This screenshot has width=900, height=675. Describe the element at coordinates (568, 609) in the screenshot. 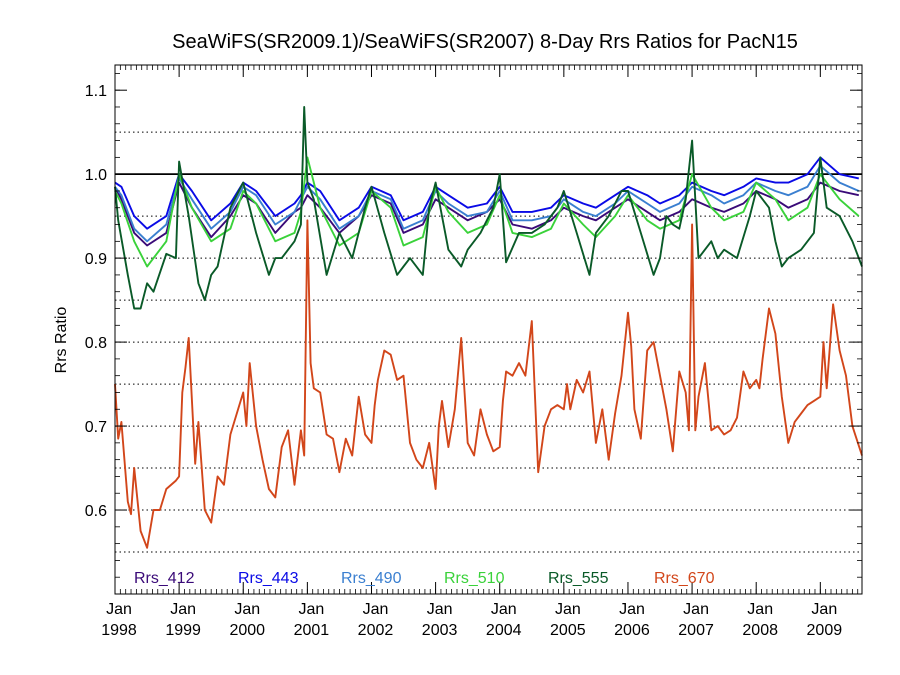

I see `x-tick-month-7: Jan` at that location.